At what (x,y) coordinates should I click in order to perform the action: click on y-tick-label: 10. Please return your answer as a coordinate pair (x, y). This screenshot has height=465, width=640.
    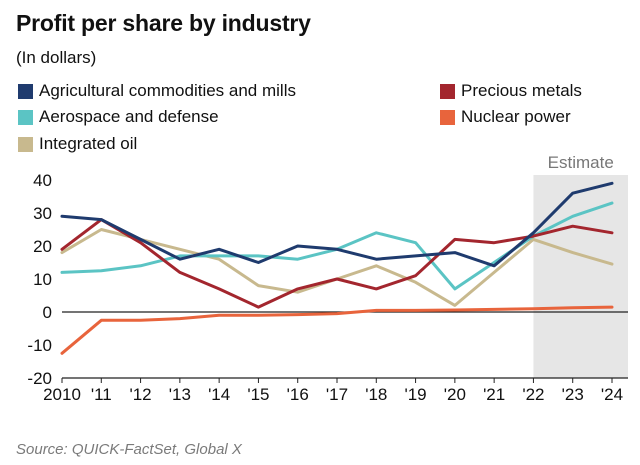
    Looking at the image, I should click on (42, 279).